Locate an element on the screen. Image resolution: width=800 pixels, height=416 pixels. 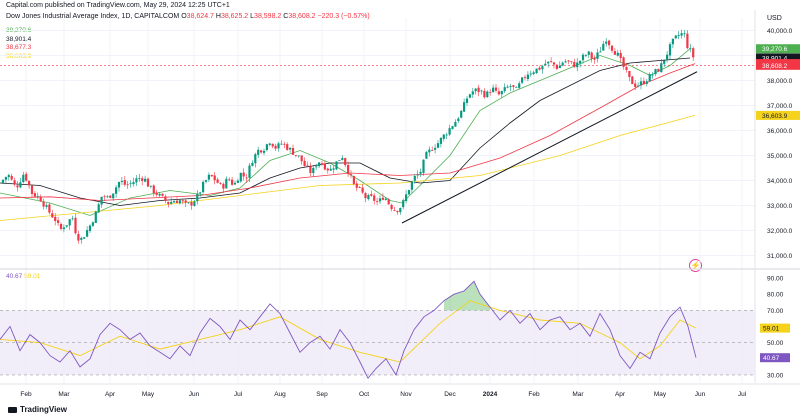
open-value: 38,624.7 is located at coordinates (200, 16).